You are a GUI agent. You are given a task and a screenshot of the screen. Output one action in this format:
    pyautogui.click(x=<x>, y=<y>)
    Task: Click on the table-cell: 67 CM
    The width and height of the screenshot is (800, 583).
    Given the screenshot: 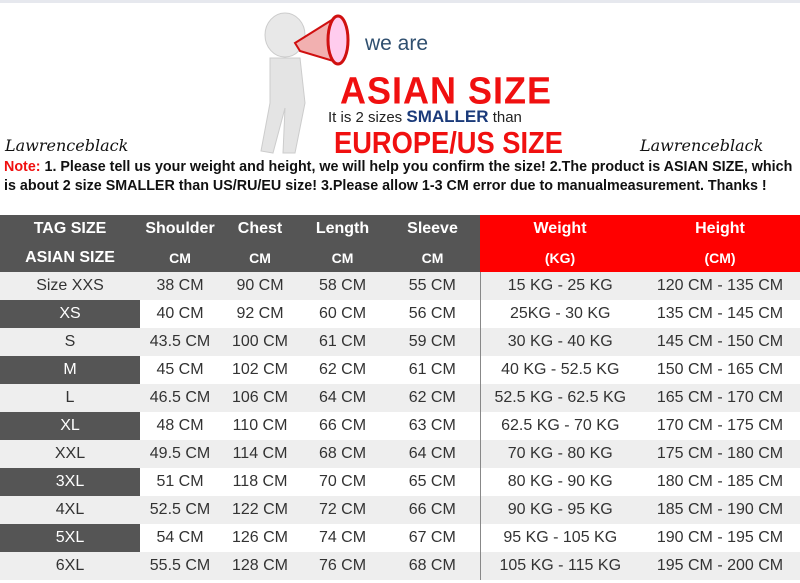 What is the action you would take?
    pyautogui.click(x=432, y=538)
    